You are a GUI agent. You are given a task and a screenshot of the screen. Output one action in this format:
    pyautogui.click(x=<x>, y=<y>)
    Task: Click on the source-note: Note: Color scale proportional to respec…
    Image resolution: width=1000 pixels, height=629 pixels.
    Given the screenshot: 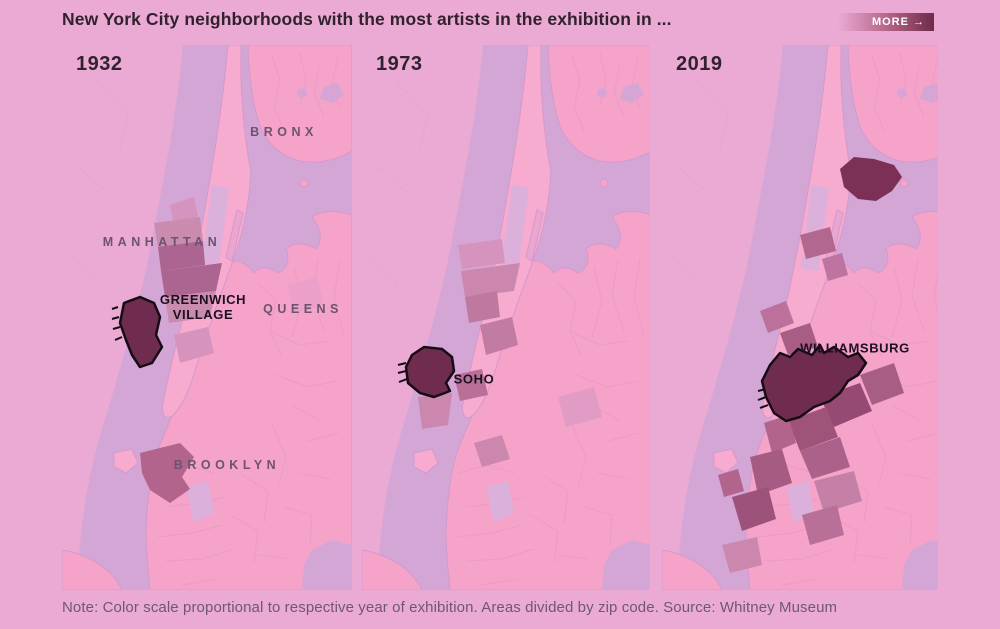 What is the action you would take?
    pyautogui.click(x=450, y=607)
    